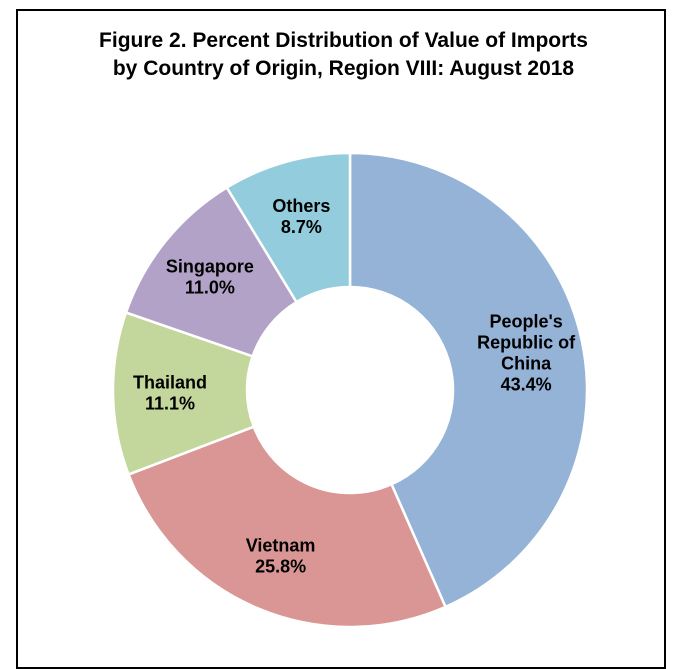 The height and width of the screenshot is (669, 687). I want to click on slice-name-thailand: Thailand, so click(170, 382).